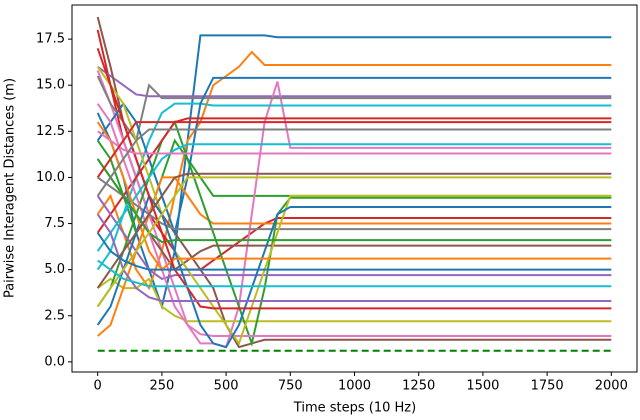 This screenshot has height=420, width=640. Describe the element at coordinates (354, 386) in the screenshot. I see `x-tick-label: 1000` at that location.